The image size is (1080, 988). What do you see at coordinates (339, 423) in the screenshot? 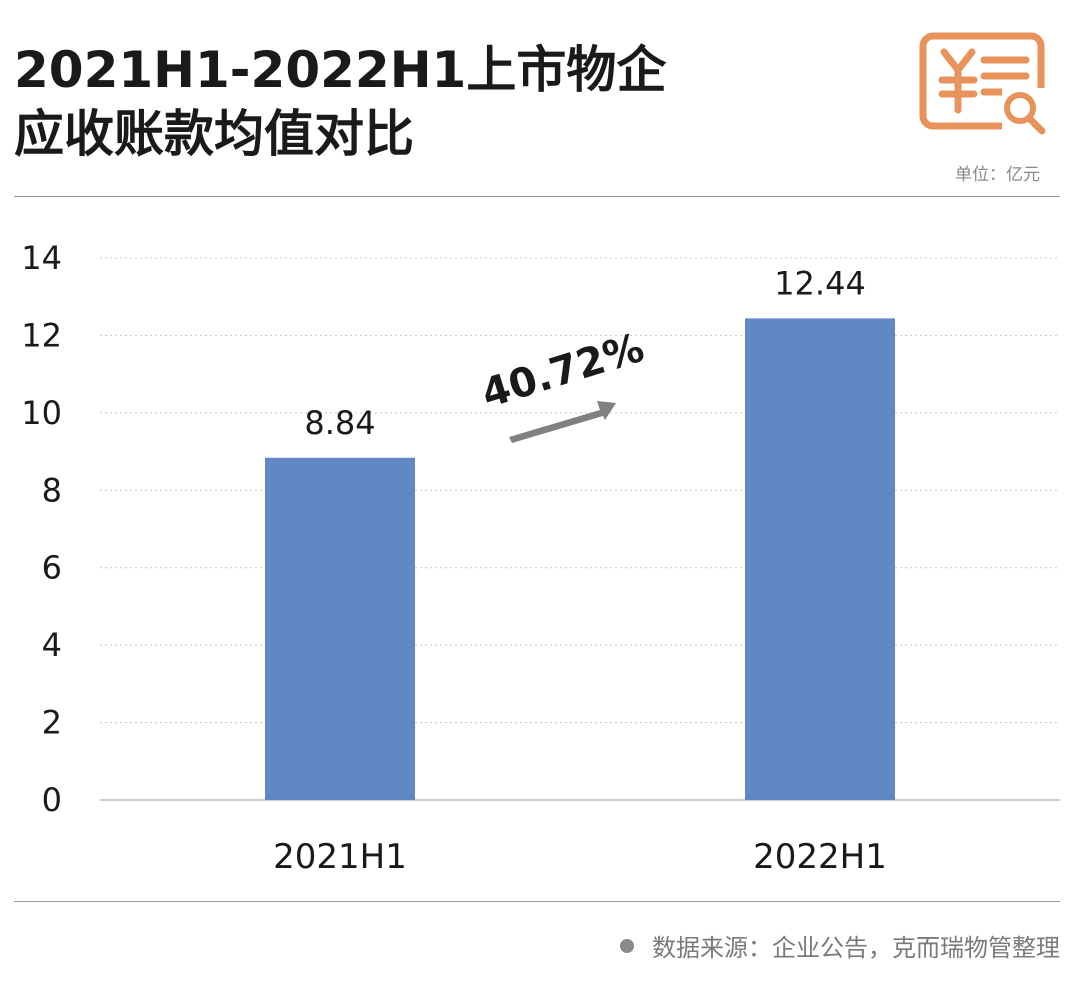
I see `data-label: 8.84` at bounding box center [339, 423].